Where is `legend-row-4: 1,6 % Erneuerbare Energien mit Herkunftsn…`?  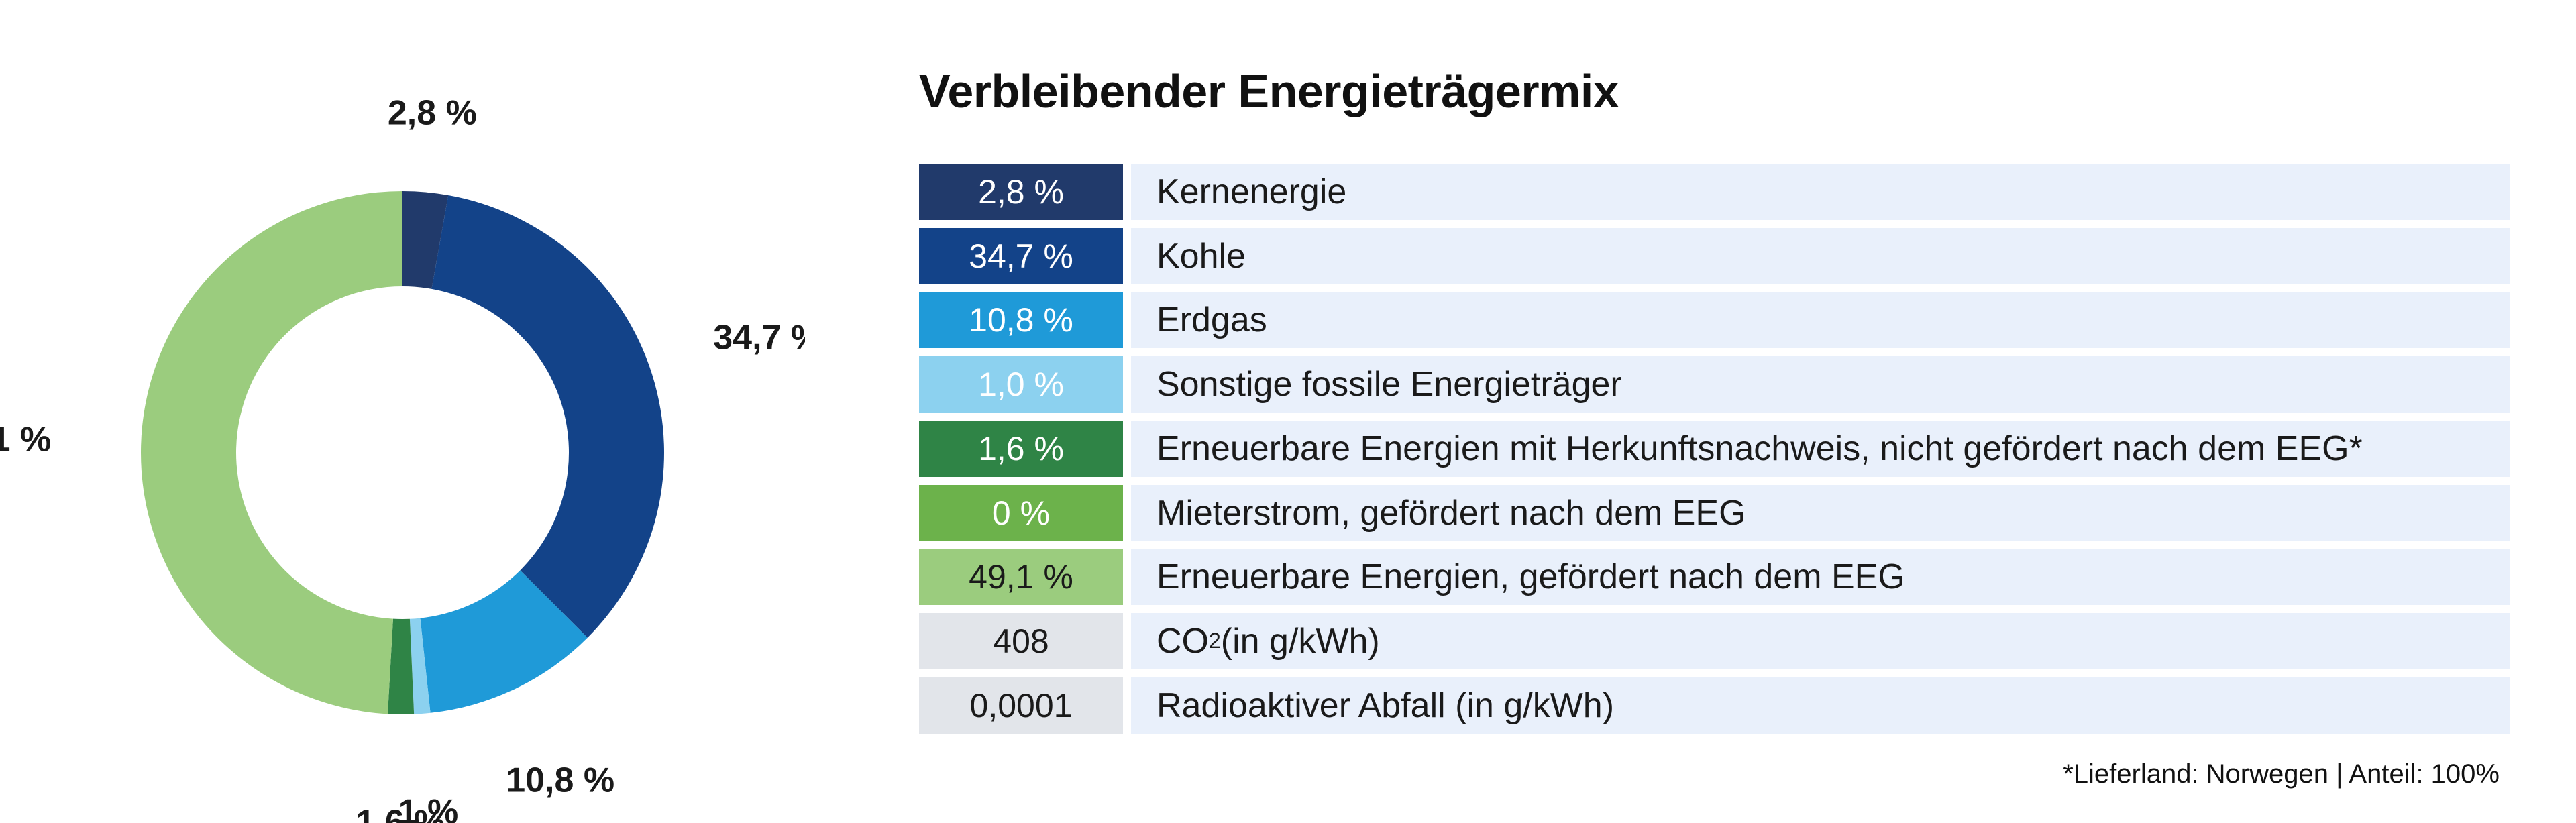
legend-row-4: 1,6 % Erneuerbare Energien mit Herkunftsn… is located at coordinates (1714, 449).